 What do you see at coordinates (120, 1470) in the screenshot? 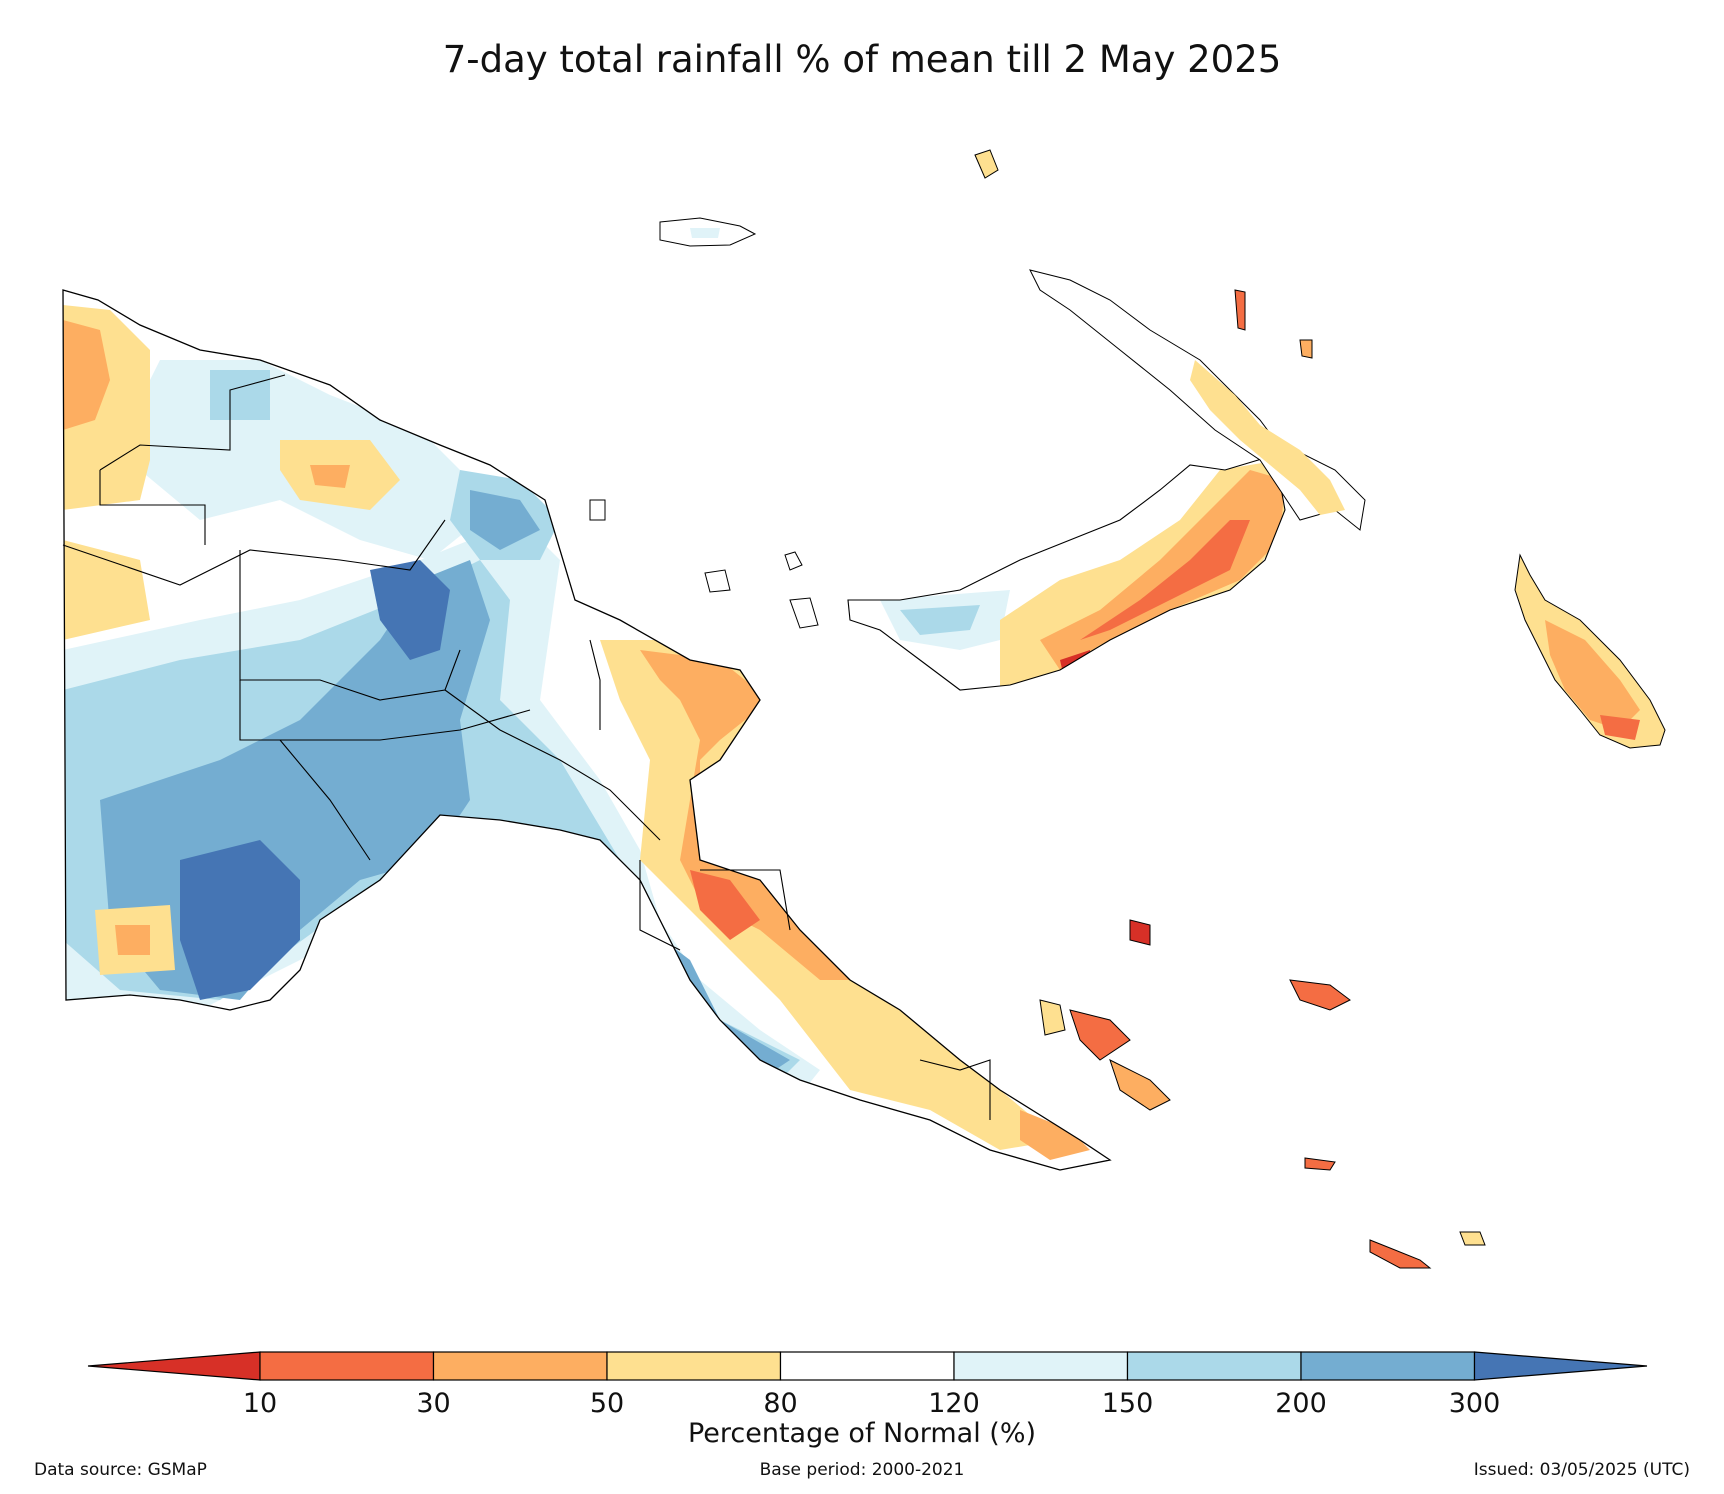
I see `data-source-note: Data source: GSMaP` at bounding box center [120, 1470].